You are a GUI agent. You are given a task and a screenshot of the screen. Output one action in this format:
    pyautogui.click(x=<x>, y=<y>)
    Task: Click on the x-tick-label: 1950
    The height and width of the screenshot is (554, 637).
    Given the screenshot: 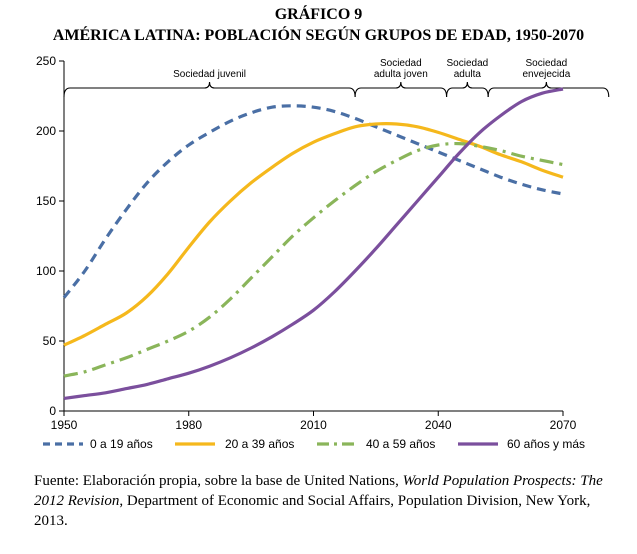 What is the action you would take?
    pyautogui.click(x=64, y=425)
    